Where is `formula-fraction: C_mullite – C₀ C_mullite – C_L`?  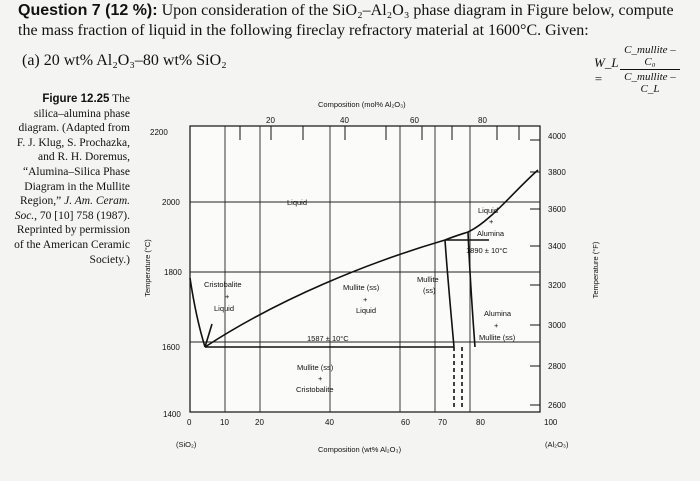 formula-fraction: C_mullite – C₀ C_mullite – C_L is located at coordinates (650, 69).